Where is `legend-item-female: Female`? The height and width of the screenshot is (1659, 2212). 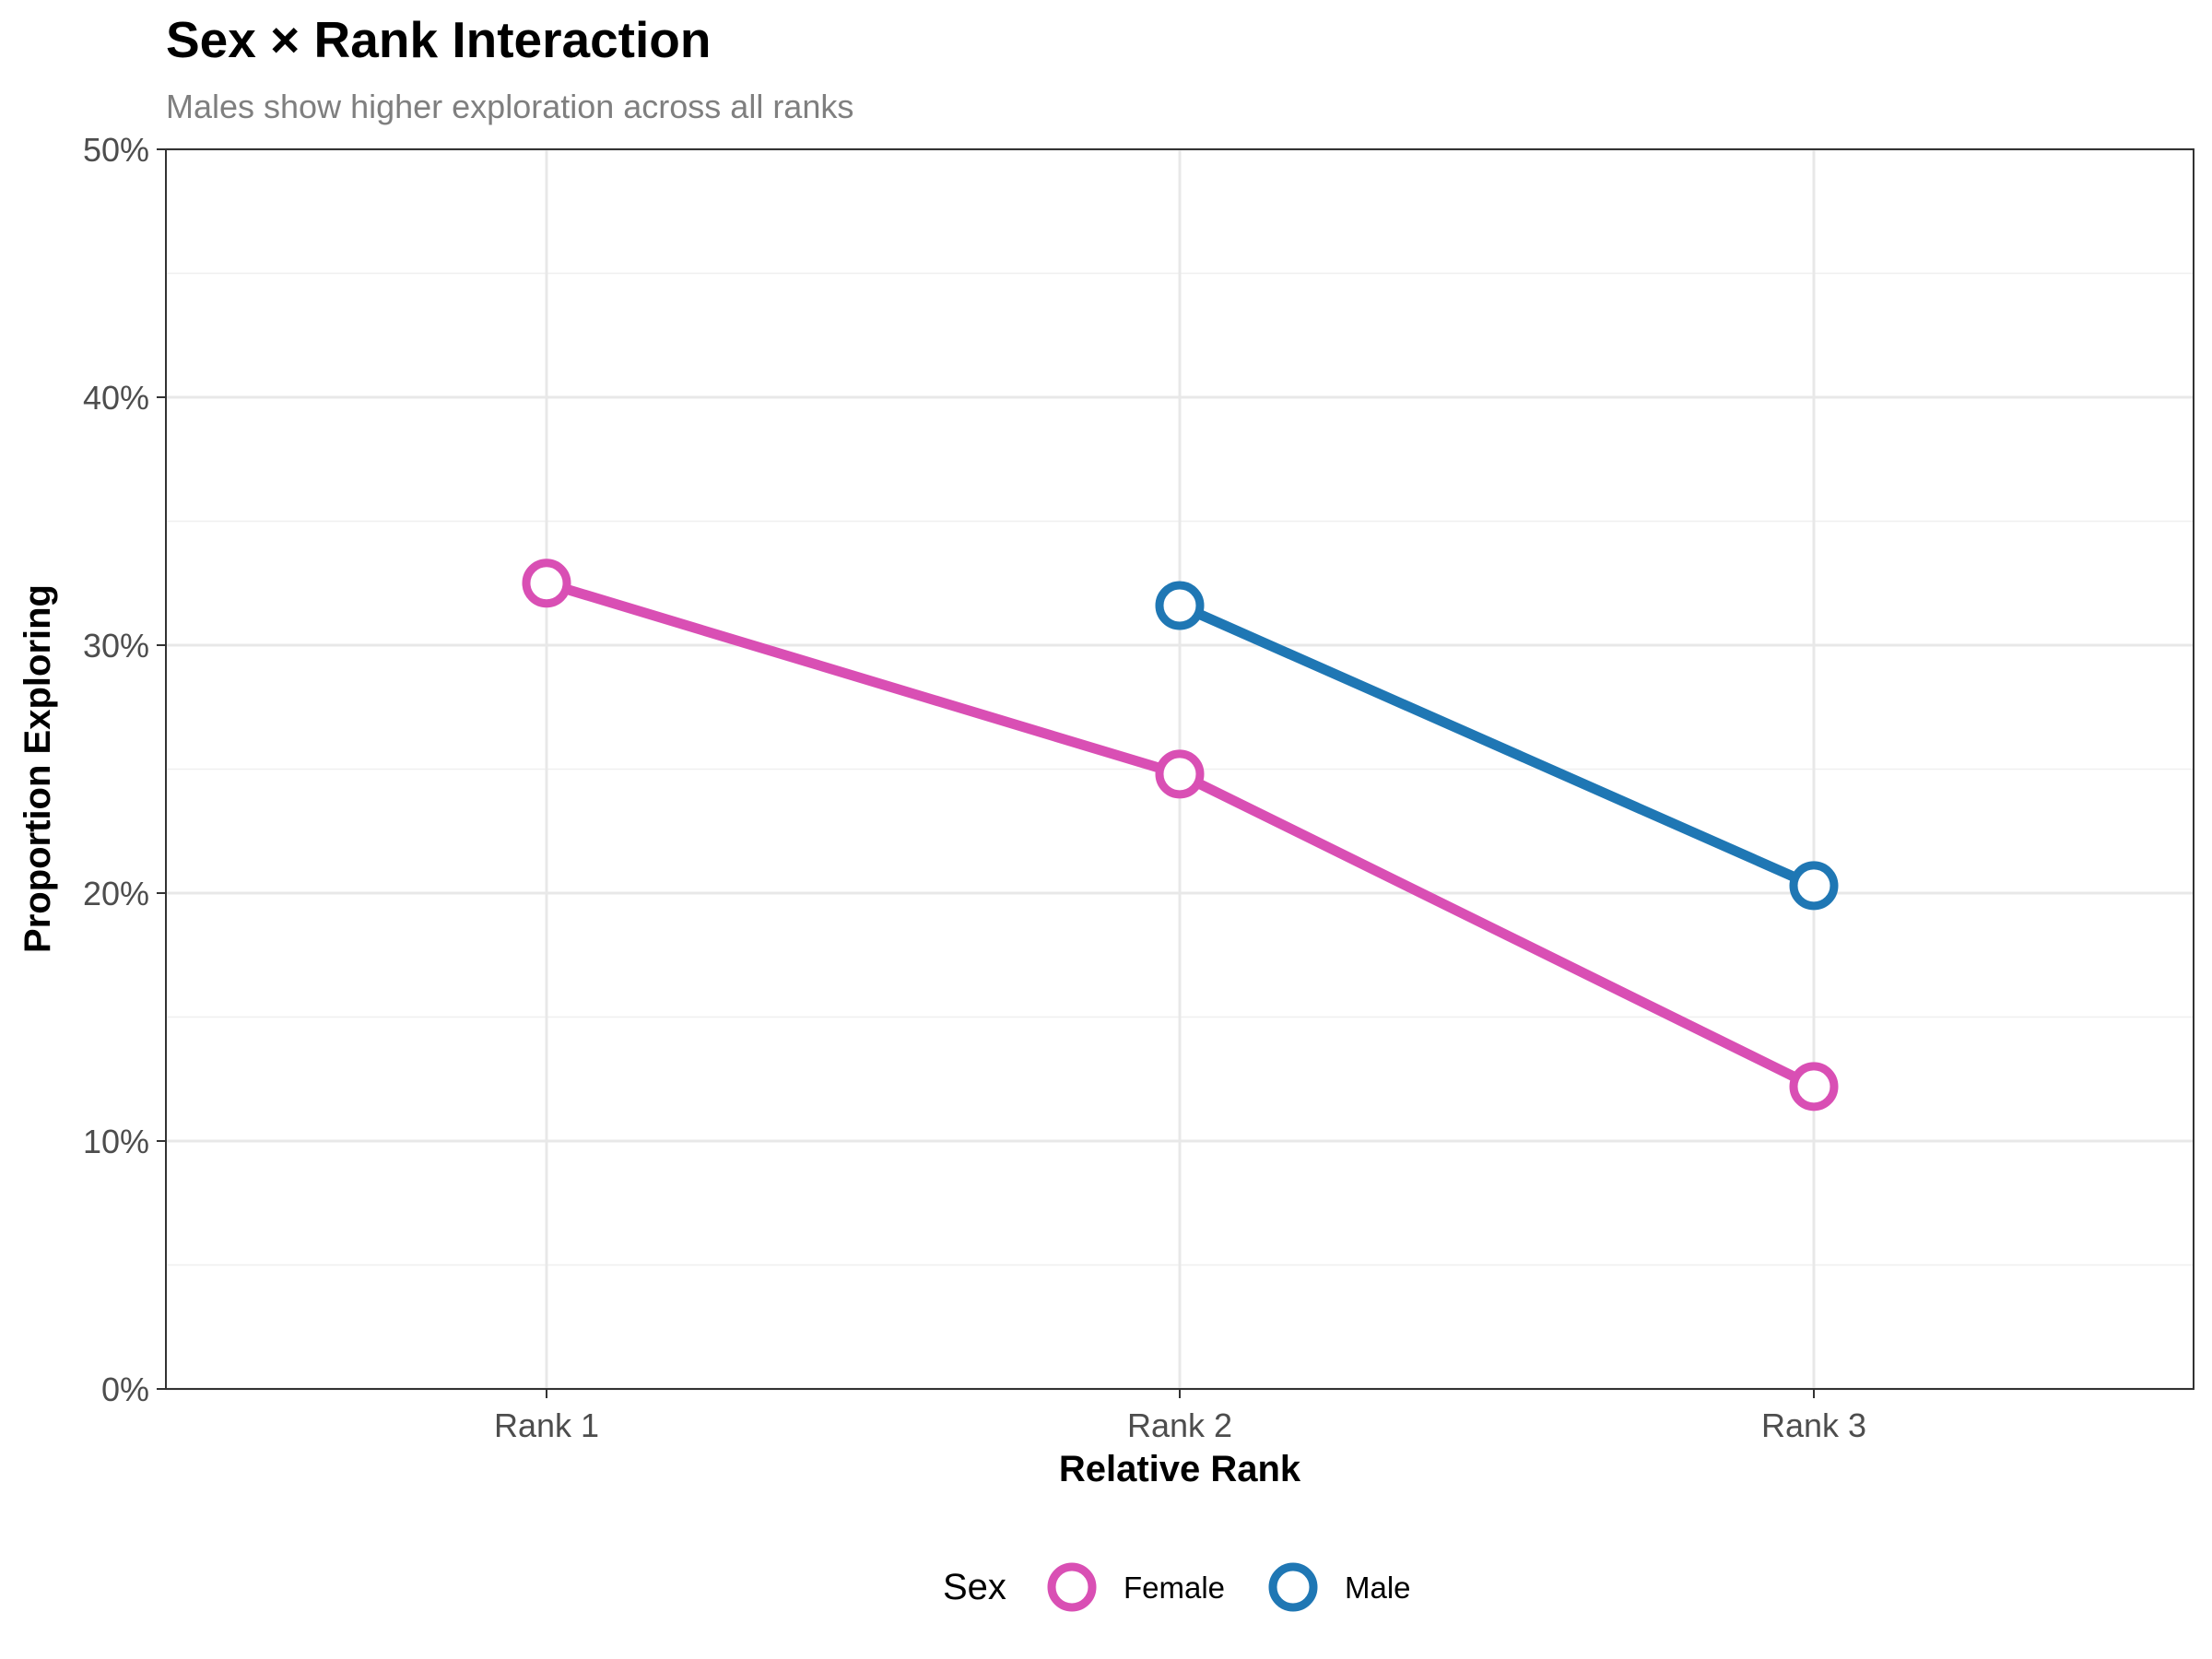 legend-item-female: Female is located at coordinates (1136, 1587).